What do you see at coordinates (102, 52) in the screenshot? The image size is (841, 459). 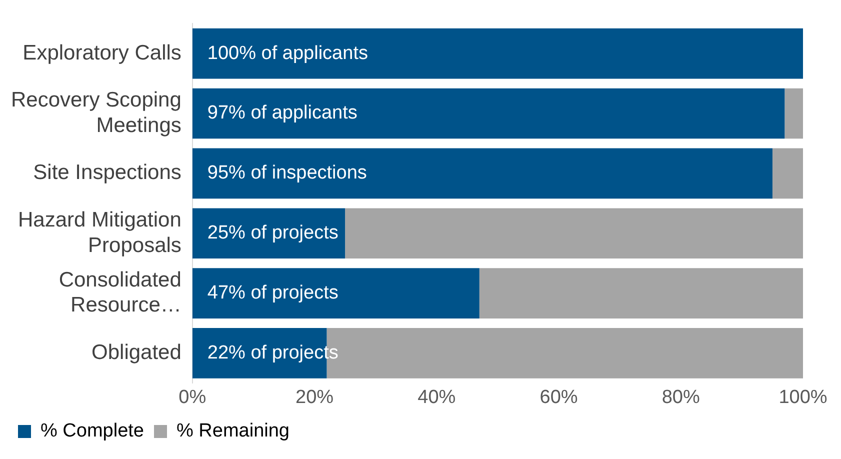 I see `y-tick-label: Exploratory Calls` at bounding box center [102, 52].